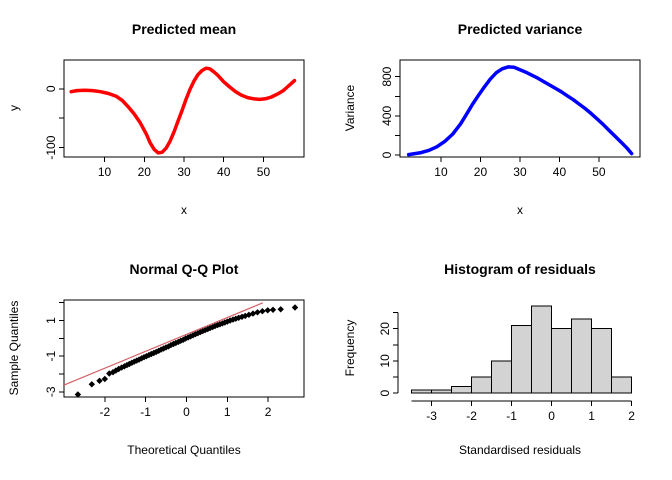  I want to click on panel-title: Normal Q-Q Plot, so click(184, 269).